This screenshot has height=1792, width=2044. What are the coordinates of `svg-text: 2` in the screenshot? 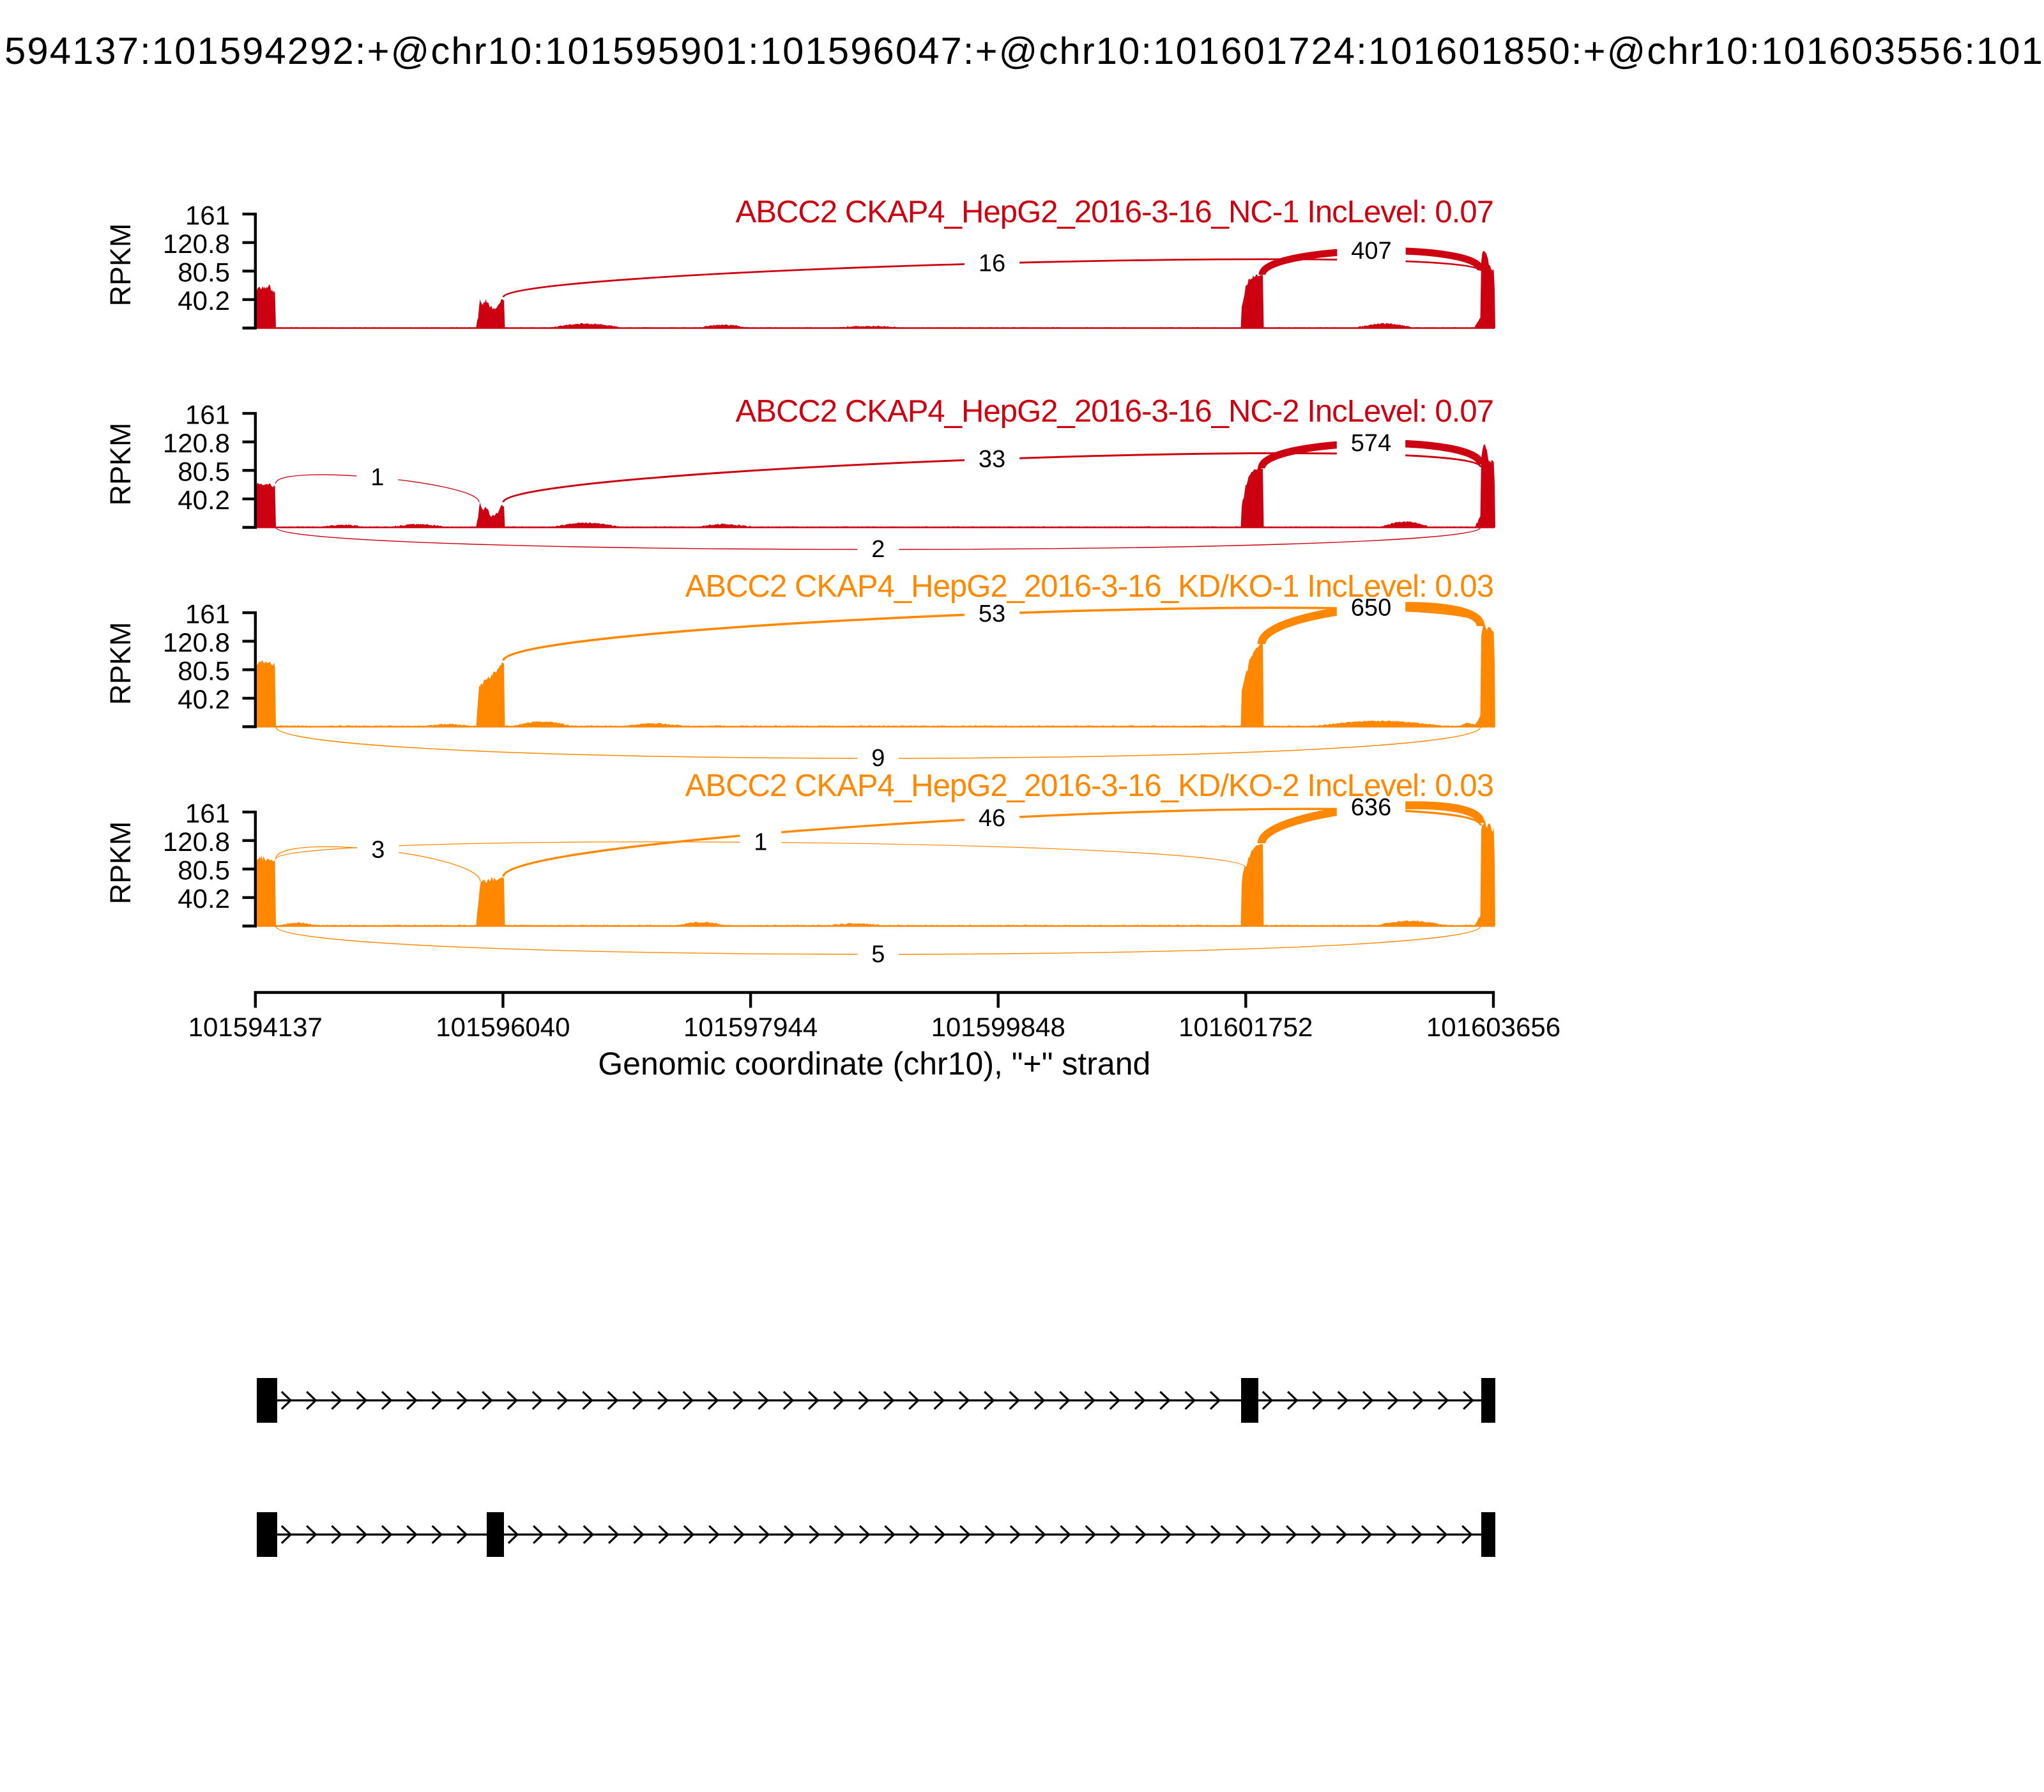 It's located at (878, 549).